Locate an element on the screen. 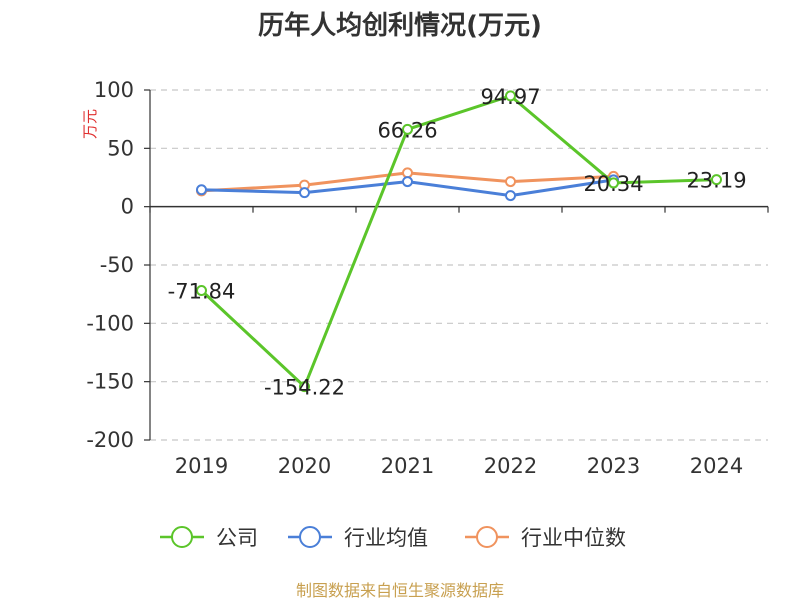 The image size is (800, 600). y-tick-label: 100 is located at coordinates (114, 90).